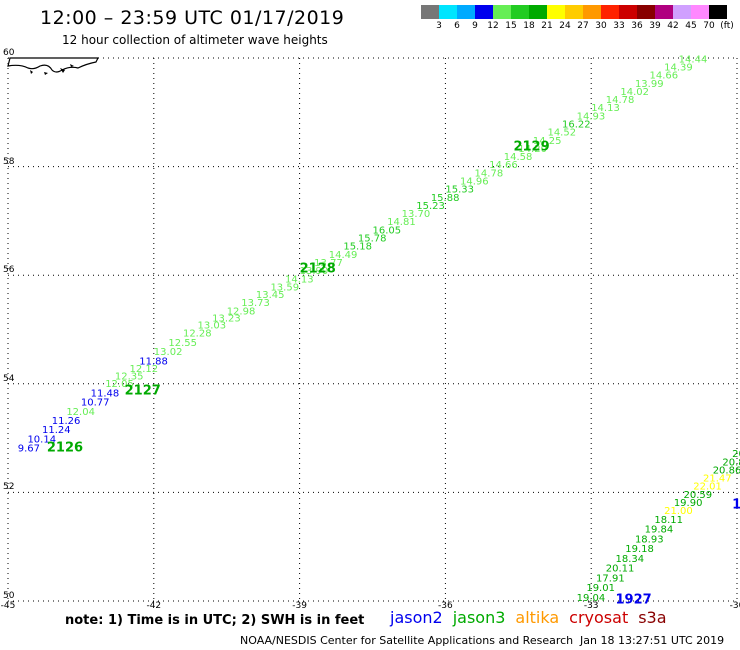 The image size is (740, 650). Describe the element at coordinates (66, 421) in the screenshot. I see `swh-value: 11.26` at that location.